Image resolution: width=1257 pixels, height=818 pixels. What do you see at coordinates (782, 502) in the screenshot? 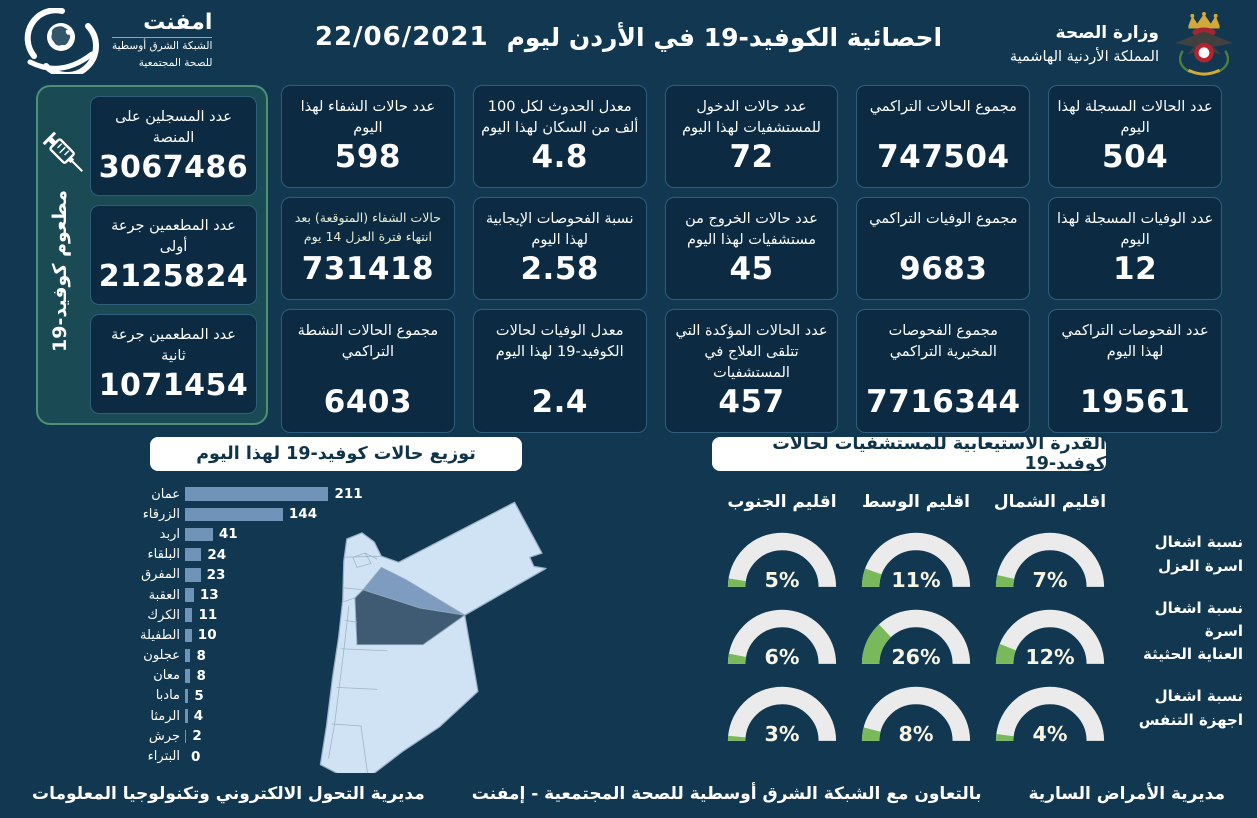
I see `region-header: اقليم الجنوب` at bounding box center [782, 502].